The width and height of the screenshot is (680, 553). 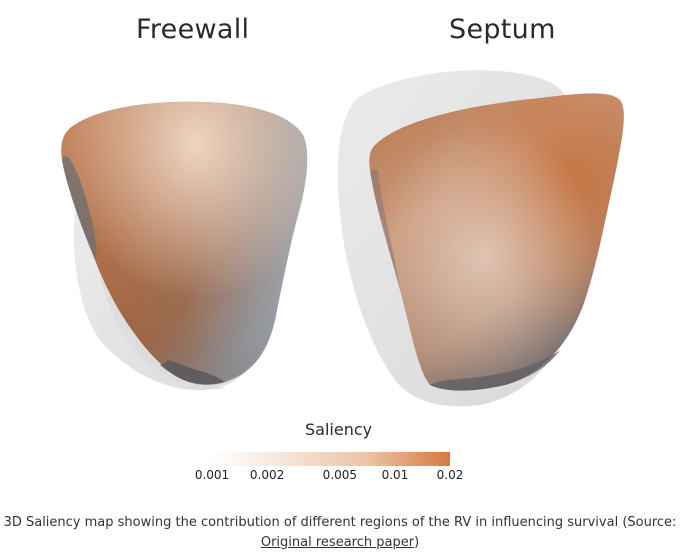 I want to click on colorbar-tick-label: 0.002, so click(x=267, y=475).